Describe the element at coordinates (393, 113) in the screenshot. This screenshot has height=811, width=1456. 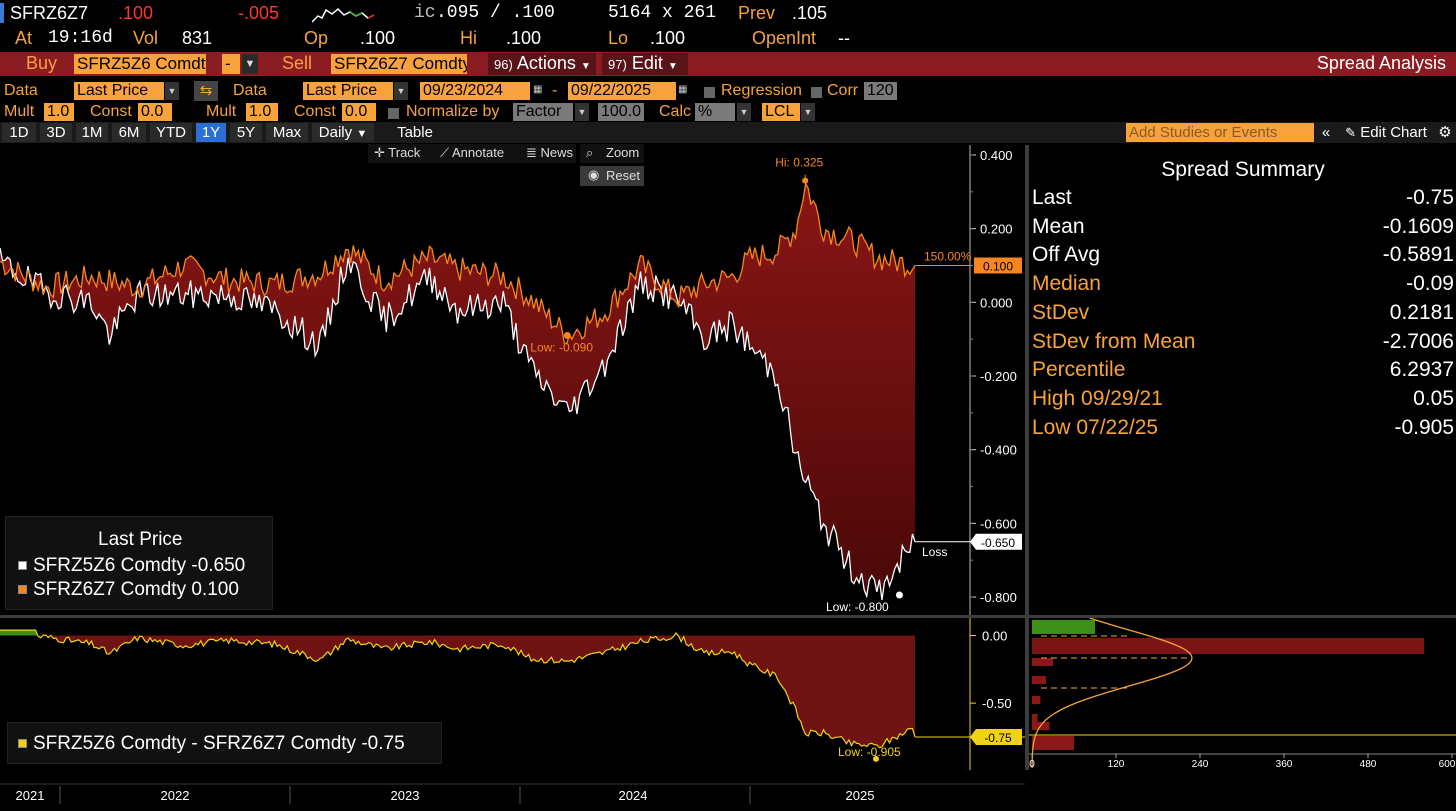
I see `normalize-checkbox` at that location.